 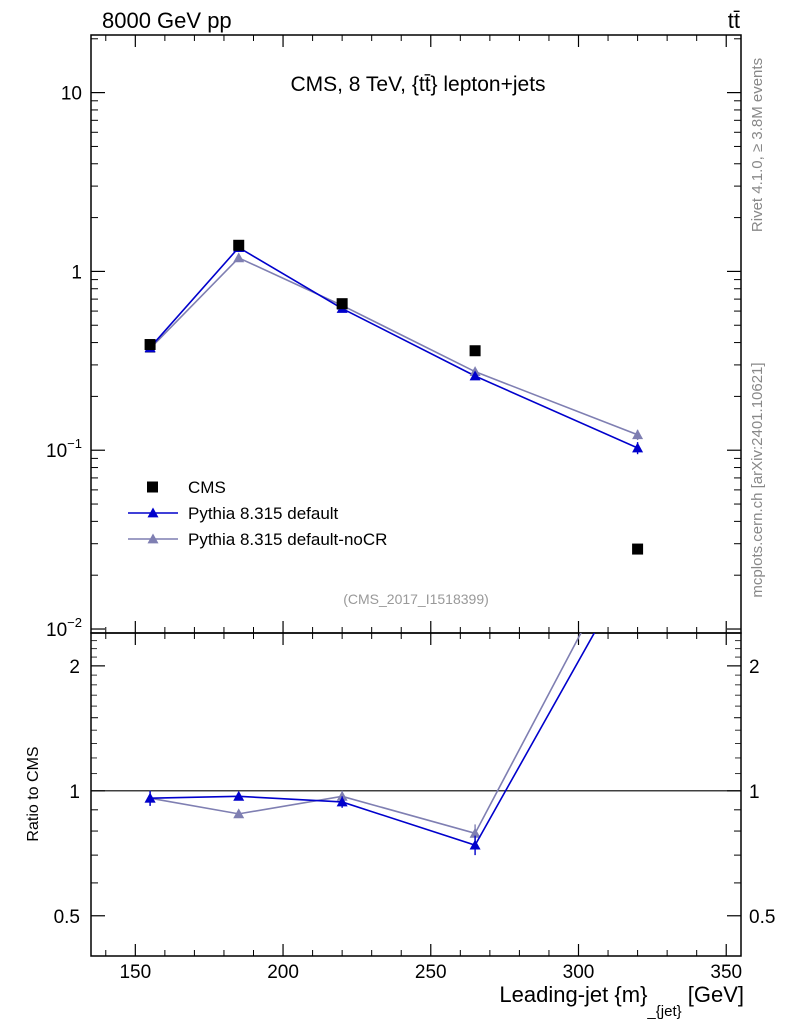 What do you see at coordinates (663, 1011) in the screenshot?
I see `x-axis-label-sub: _{jet}` at bounding box center [663, 1011].